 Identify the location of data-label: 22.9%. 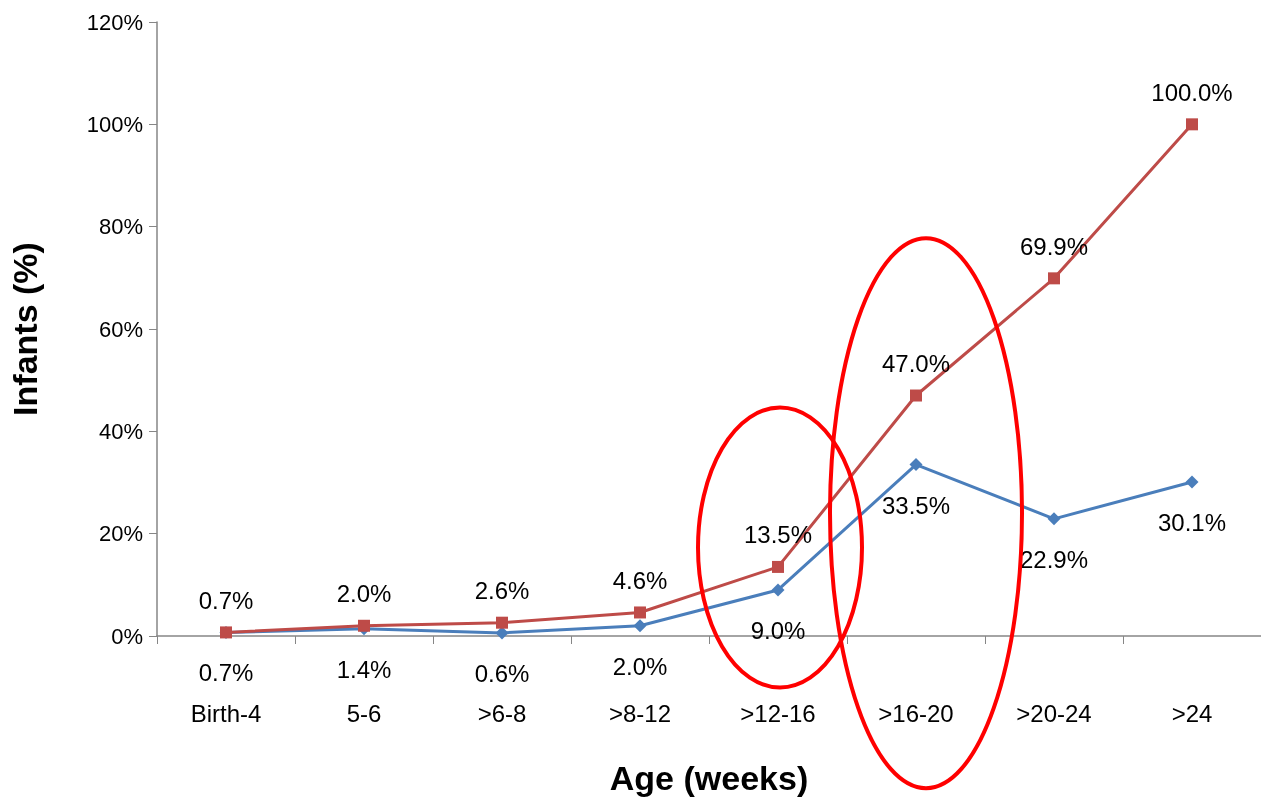
(1054, 559).